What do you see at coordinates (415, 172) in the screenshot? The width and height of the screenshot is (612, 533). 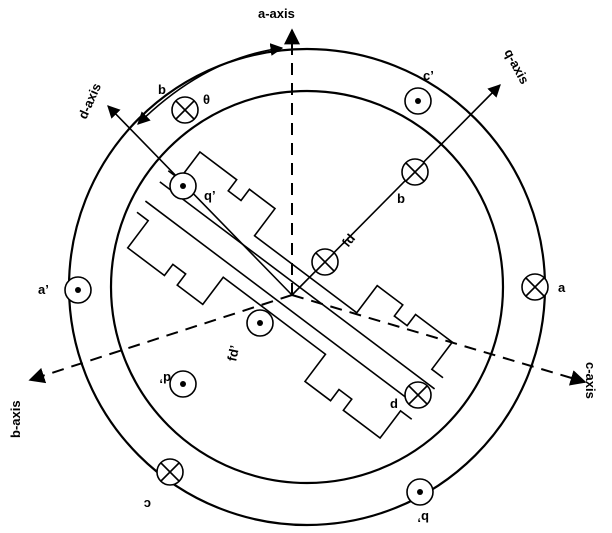 I see `conductor-q` at bounding box center [415, 172].